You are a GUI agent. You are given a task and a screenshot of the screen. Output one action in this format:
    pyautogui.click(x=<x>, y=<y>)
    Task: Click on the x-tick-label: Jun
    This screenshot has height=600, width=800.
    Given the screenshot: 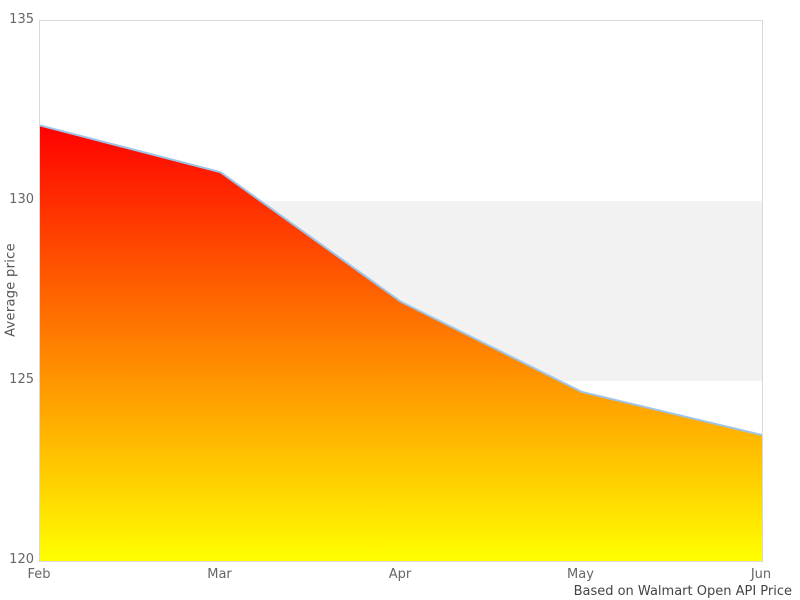 What is the action you would take?
    pyautogui.click(x=761, y=574)
    